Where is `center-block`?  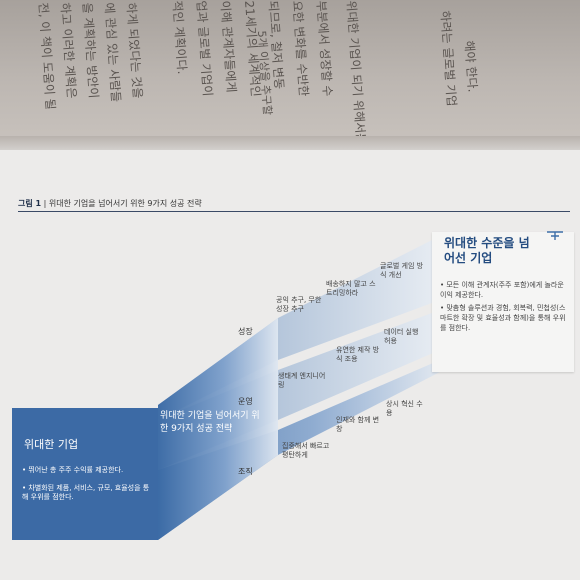 center-block is located at coordinates (218, 429).